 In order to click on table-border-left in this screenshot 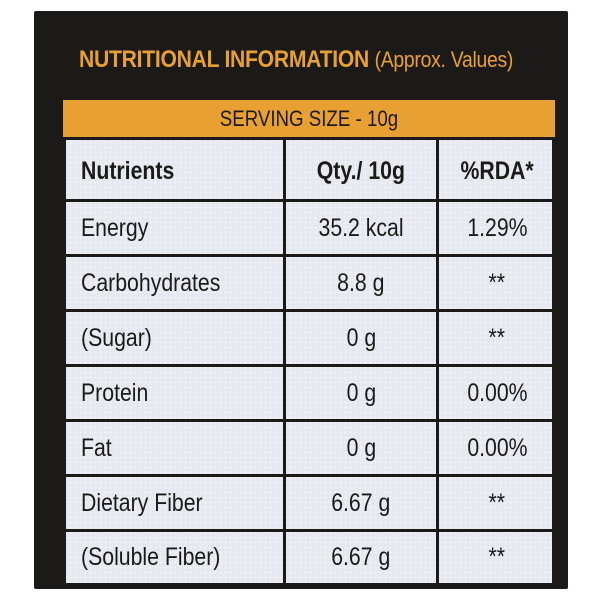, I will do `click(64, 363)`.